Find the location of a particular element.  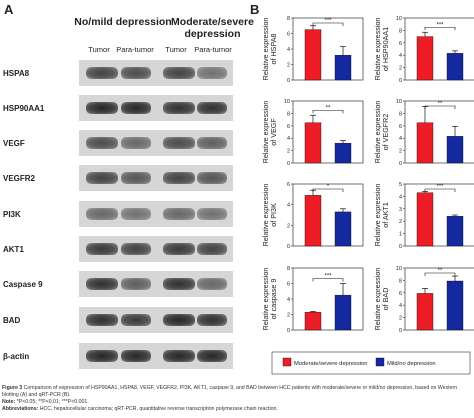

protein-label: β-actin is located at coordinates (16, 356).